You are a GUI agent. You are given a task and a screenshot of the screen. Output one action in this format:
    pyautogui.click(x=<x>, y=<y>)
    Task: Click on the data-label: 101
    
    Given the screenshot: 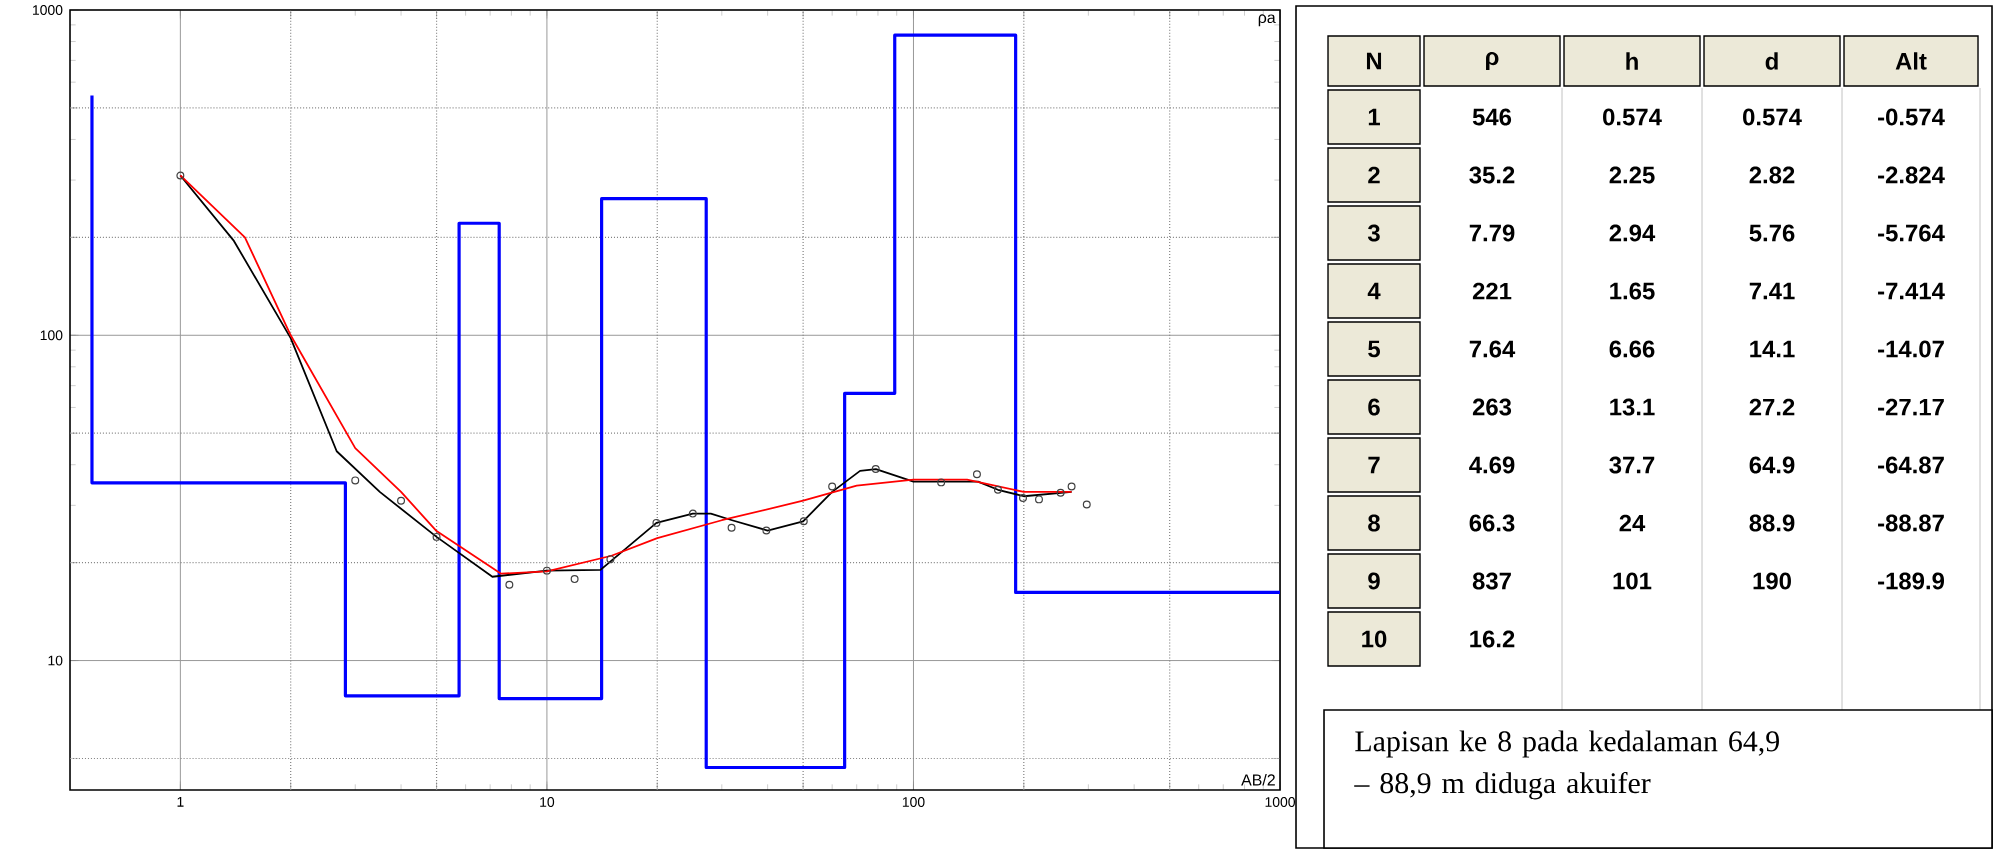 What is the action you would take?
    pyautogui.click(x=1632, y=581)
    